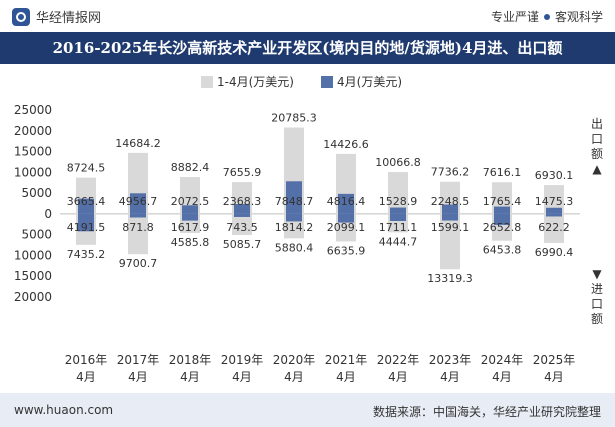 This screenshot has height=427, width=615. What do you see at coordinates (138, 360) in the screenshot?
I see `x-tick-year: 2017年` at bounding box center [138, 360].